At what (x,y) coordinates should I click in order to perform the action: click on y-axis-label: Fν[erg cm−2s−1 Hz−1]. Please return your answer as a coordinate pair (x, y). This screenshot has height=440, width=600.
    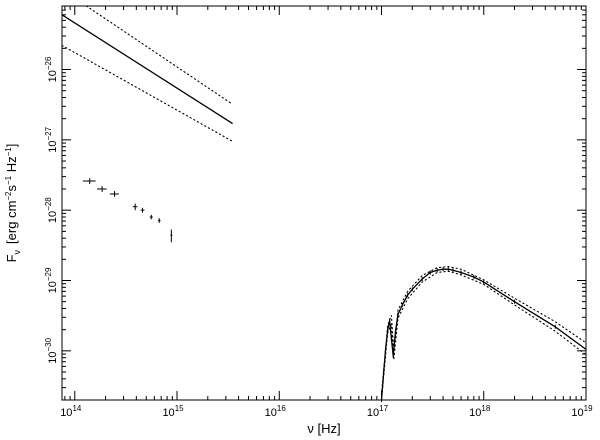
    Looking at the image, I should click on (13, 203).